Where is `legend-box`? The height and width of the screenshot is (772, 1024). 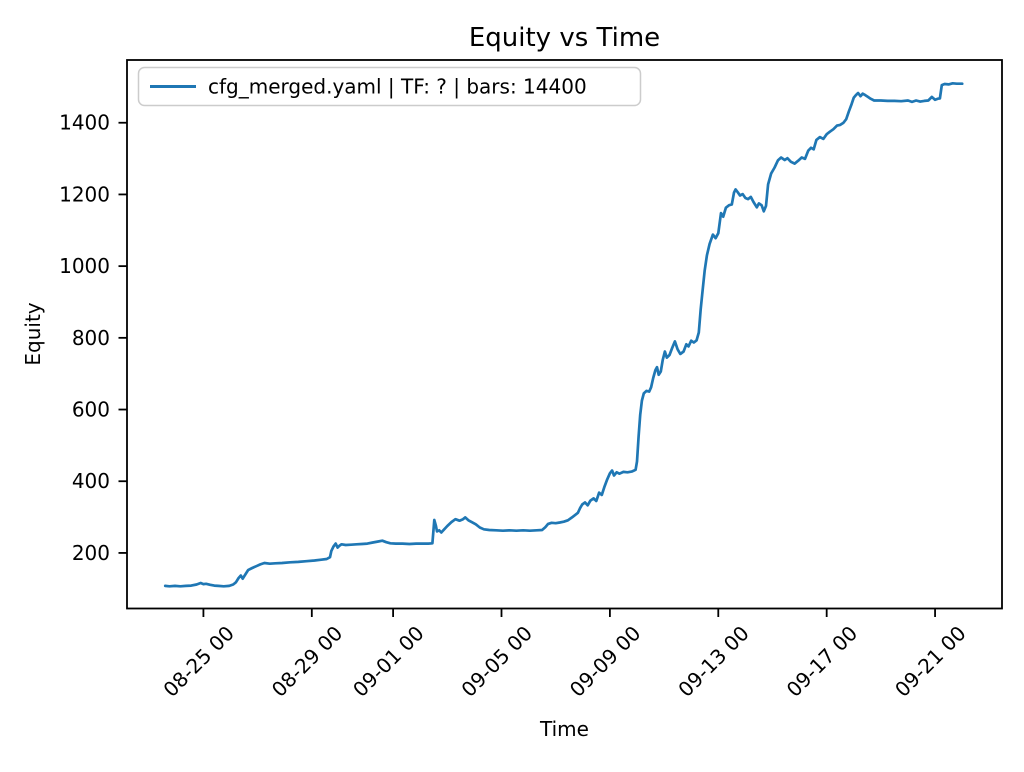
legend-box is located at coordinates (389, 86).